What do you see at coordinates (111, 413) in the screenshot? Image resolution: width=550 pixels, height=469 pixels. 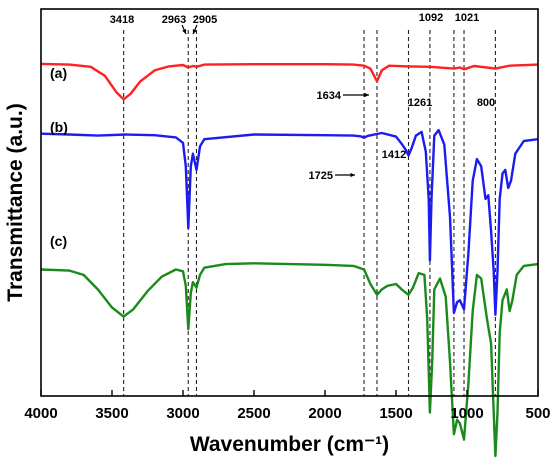 I see `x-tick-label-3500: 3500` at bounding box center [111, 413].